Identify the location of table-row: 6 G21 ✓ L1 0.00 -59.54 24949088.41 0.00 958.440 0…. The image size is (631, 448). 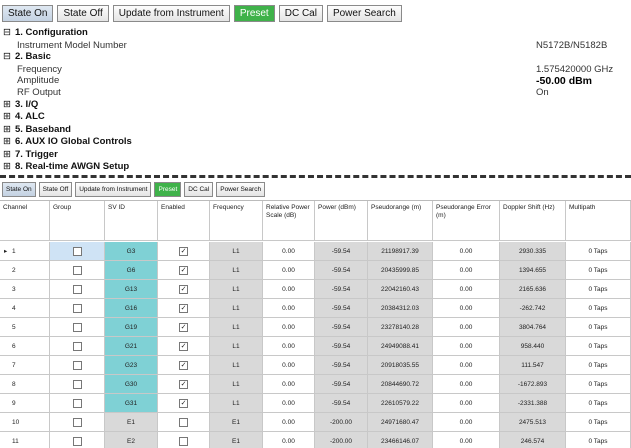
(315, 346).